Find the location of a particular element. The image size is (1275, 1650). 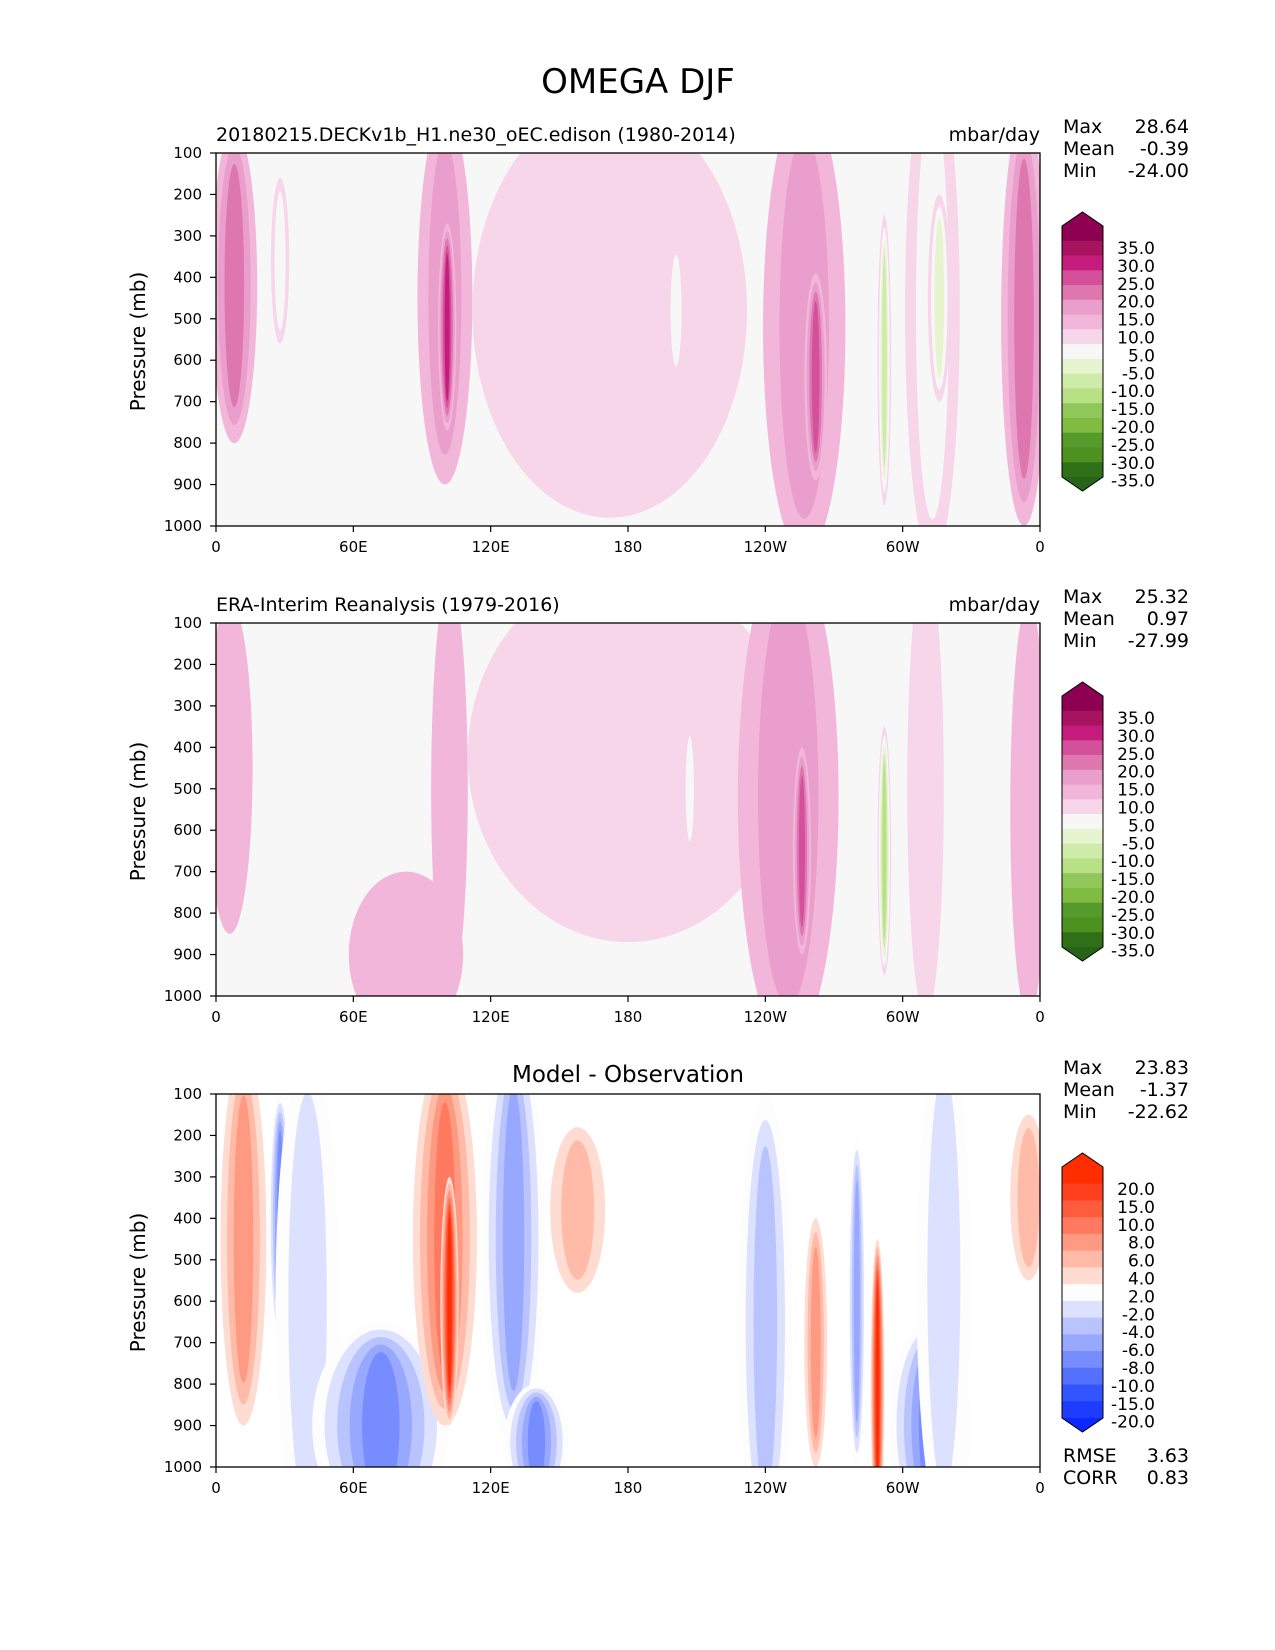

colorbar-label: 8.0 is located at coordinates (1141, 1244).